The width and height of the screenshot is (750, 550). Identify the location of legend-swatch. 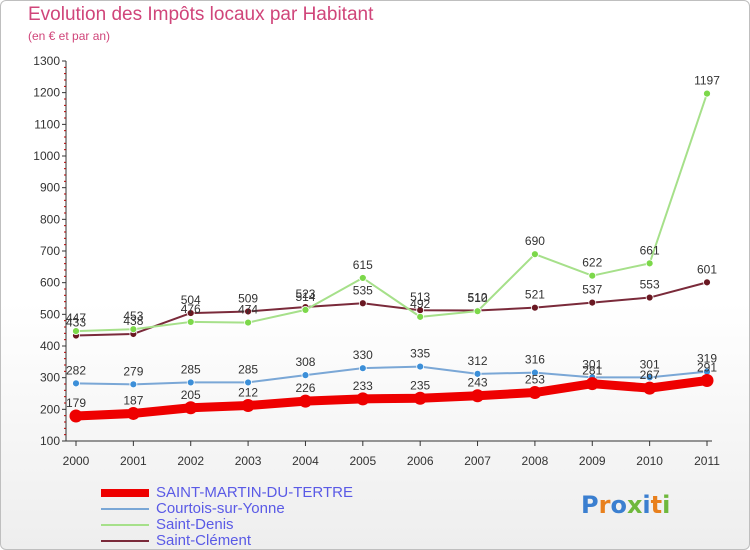
(125, 541).